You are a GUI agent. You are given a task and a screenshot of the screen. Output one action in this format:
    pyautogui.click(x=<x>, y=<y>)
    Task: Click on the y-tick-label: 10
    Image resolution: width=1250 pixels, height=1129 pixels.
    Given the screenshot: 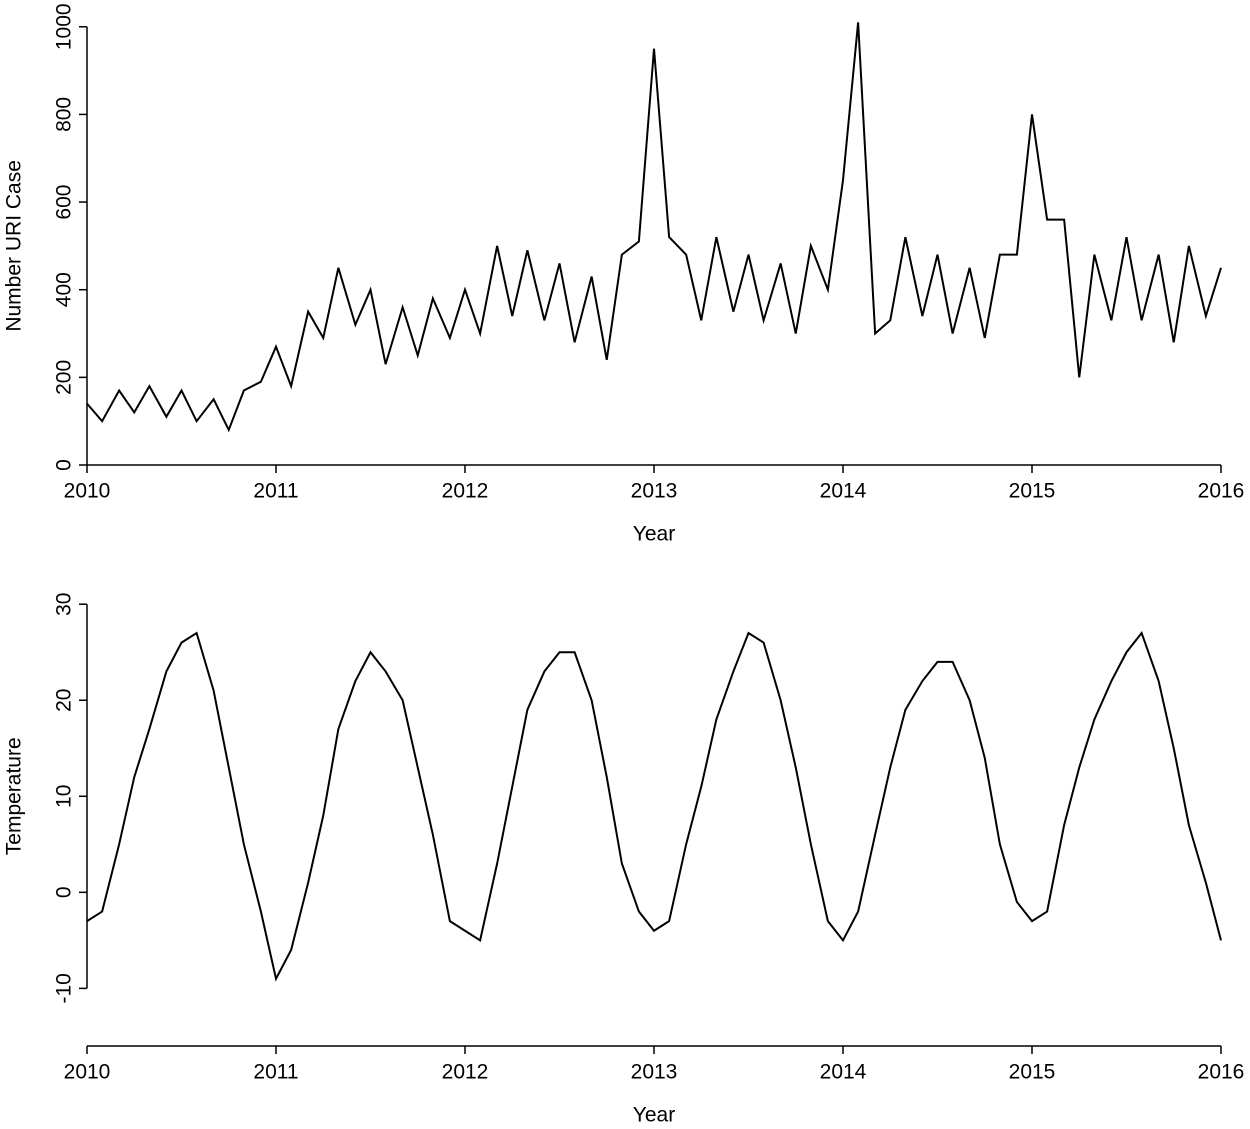 What is the action you would take?
    pyautogui.click(x=64, y=796)
    